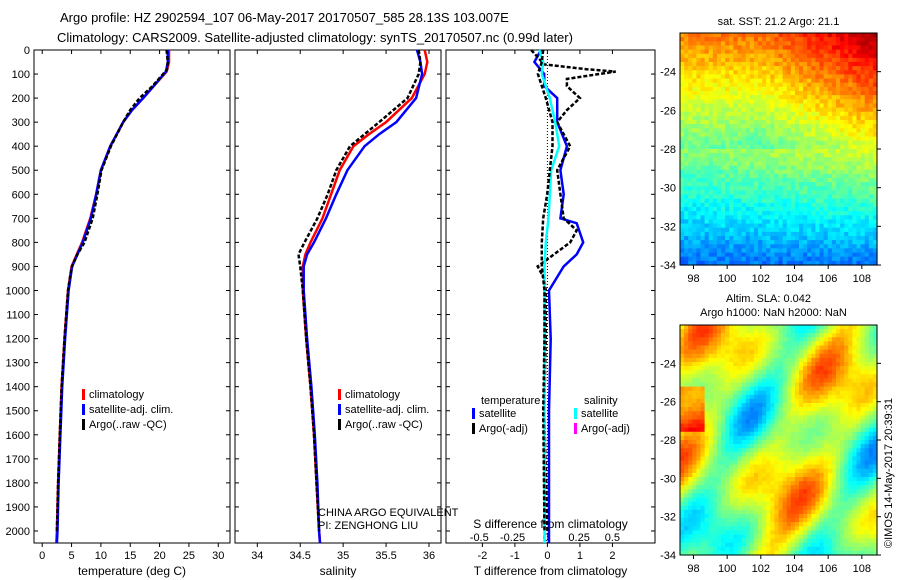 The height and width of the screenshot is (580, 900). What do you see at coordinates (549, 296) in the screenshot?
I see `series-line-salinity-satellite` at bounding box center [549, 296].